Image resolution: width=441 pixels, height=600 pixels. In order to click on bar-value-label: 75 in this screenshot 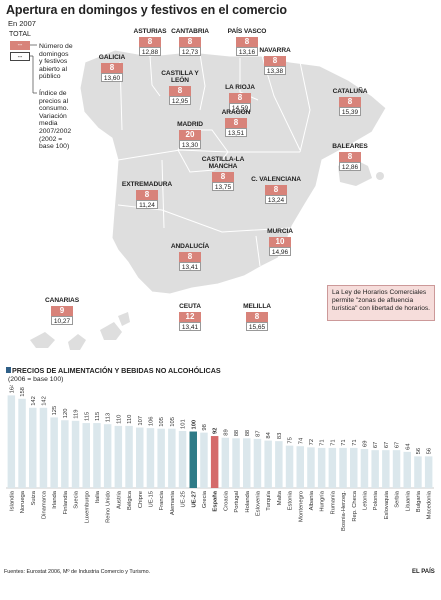, I will do `click(291, 440)`.